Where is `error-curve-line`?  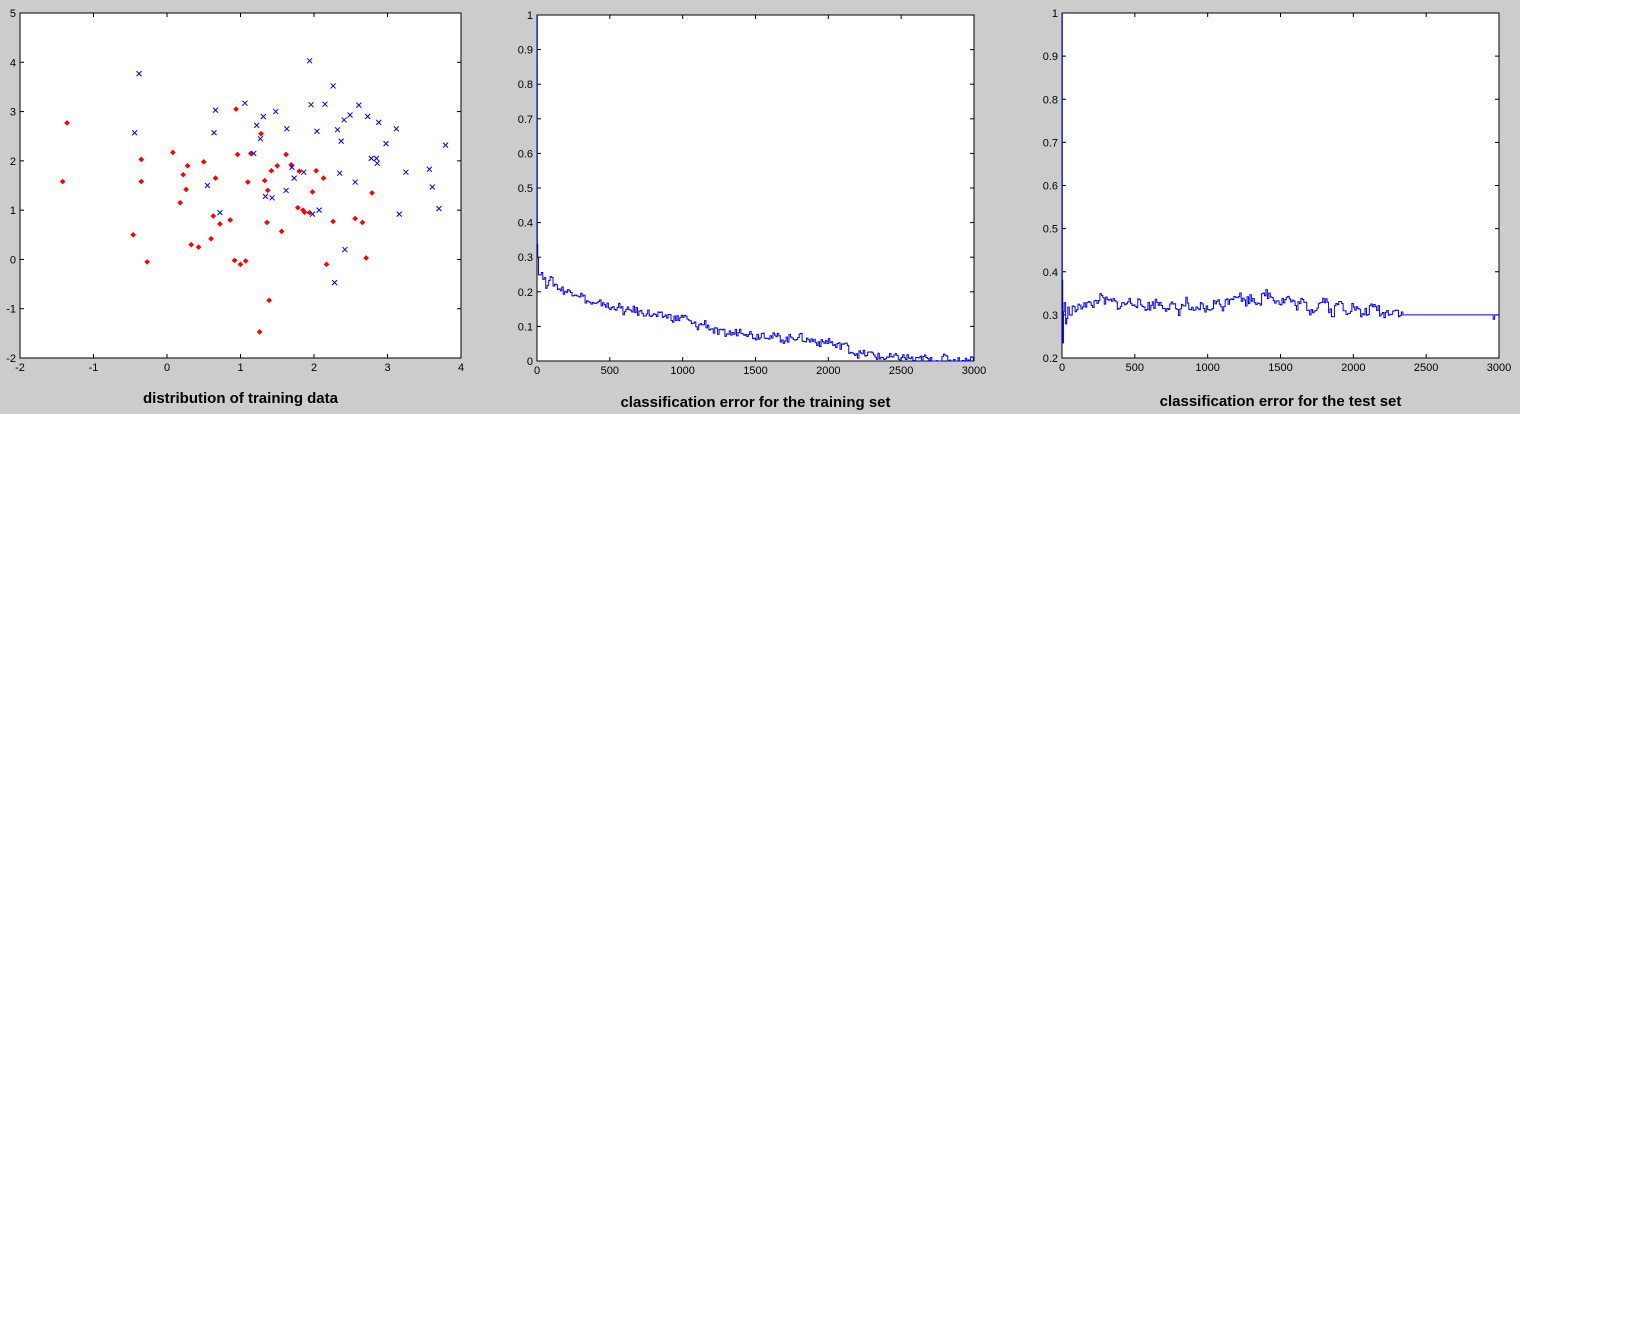
error-curve-line is located at coordinates (1280, 178).